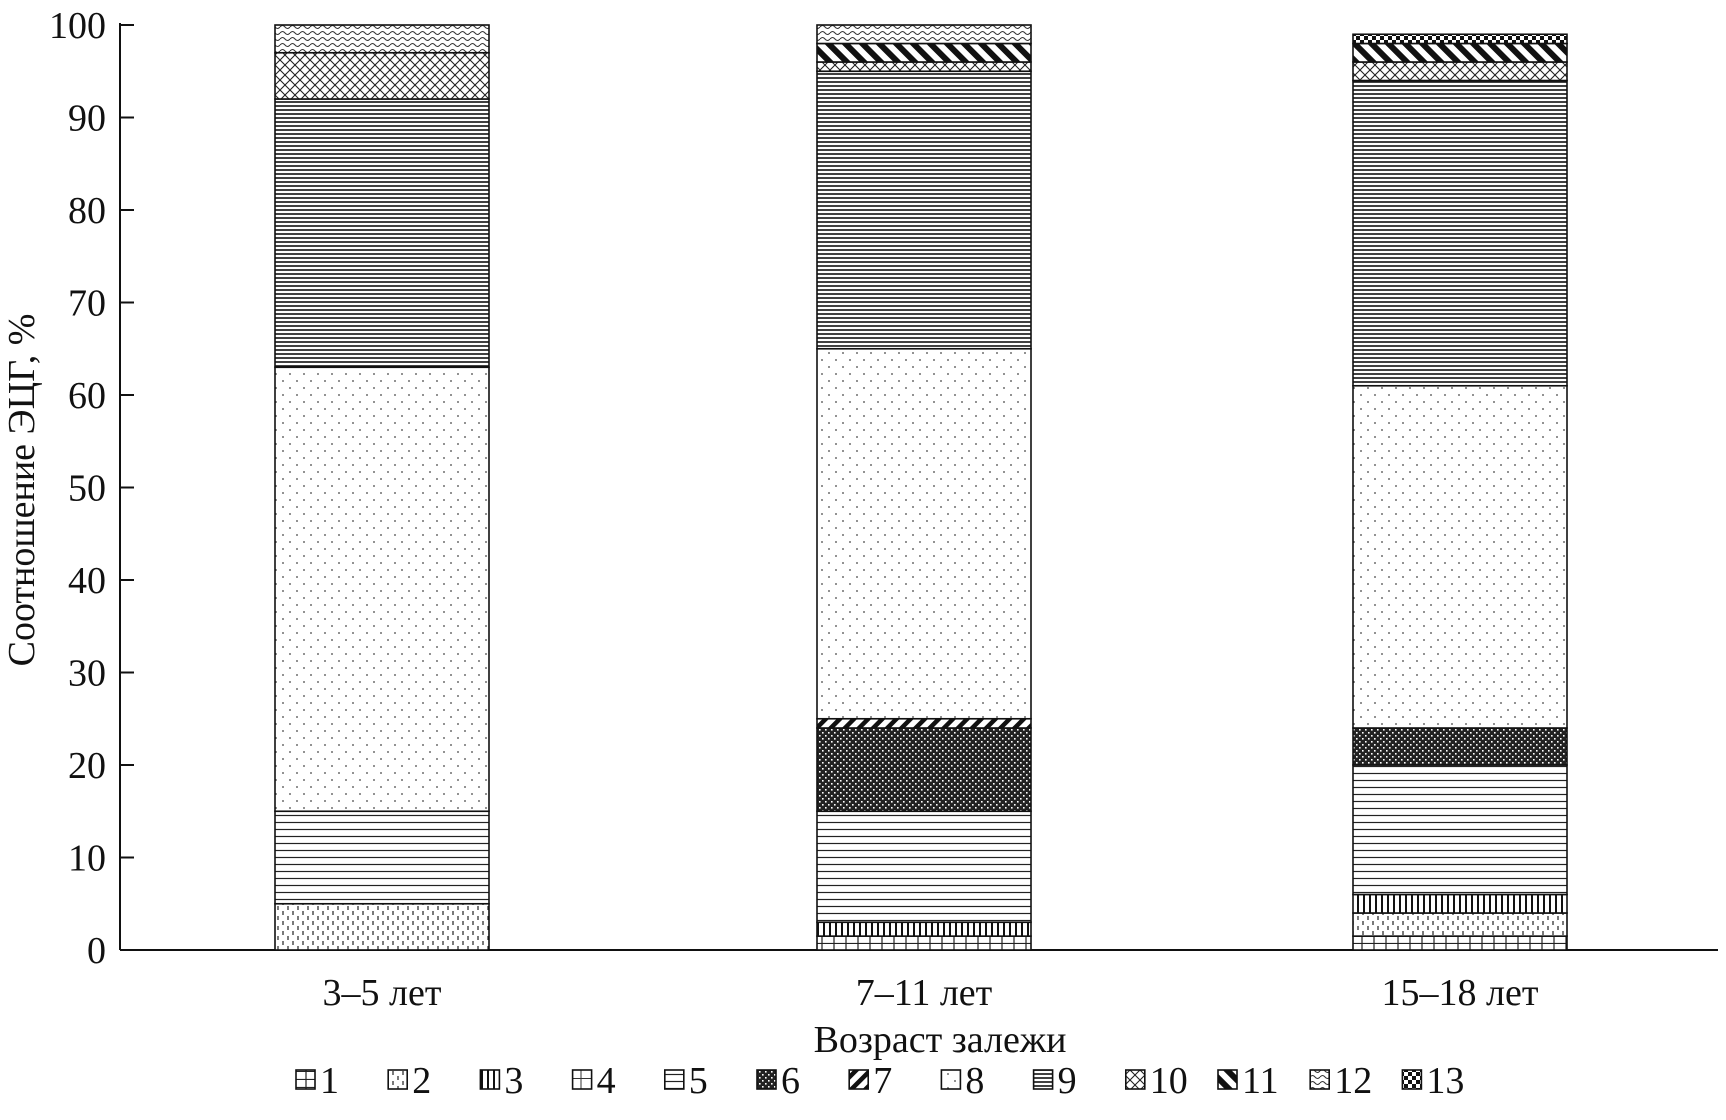 This screenshot has height=1120, width=1726. What do you see at coordinates (1445, 1081) in the screenshot?
I see `legend-label: 13` at bounding box center [1445, 1081].